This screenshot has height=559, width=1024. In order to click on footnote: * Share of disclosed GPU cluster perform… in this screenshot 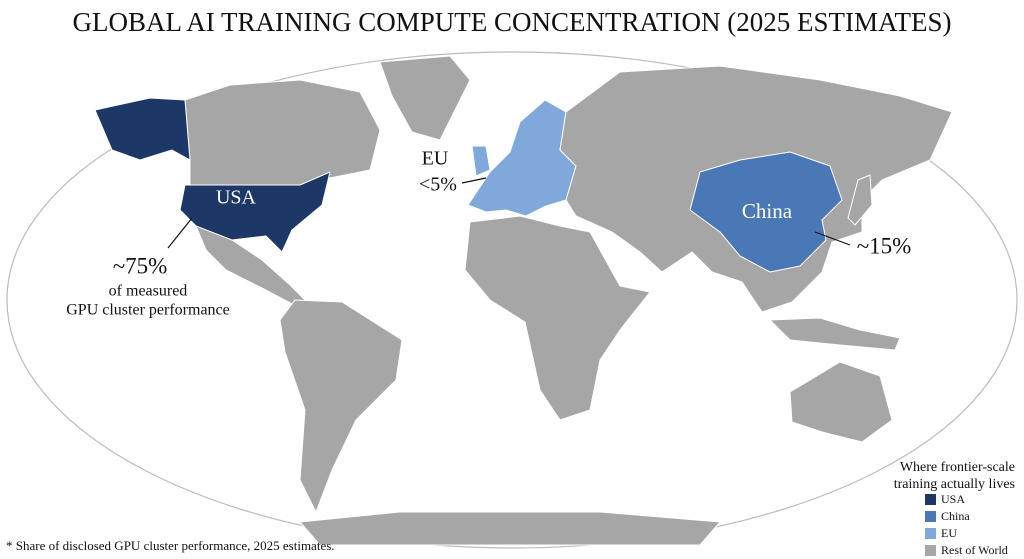, I will do `click(170, 545)`.